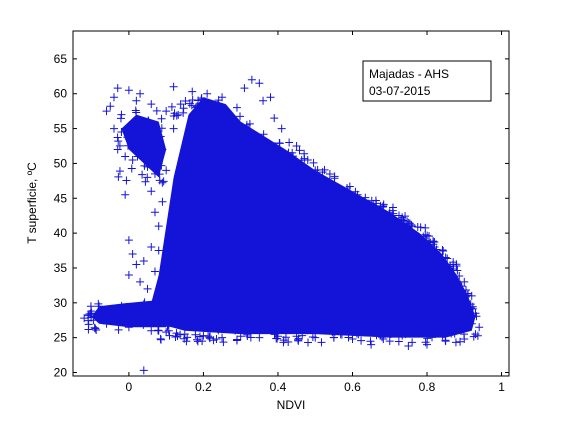 The image size is (561, 425). I want to click on annotation-line-2: 03-07-2015, so click(400, 91).